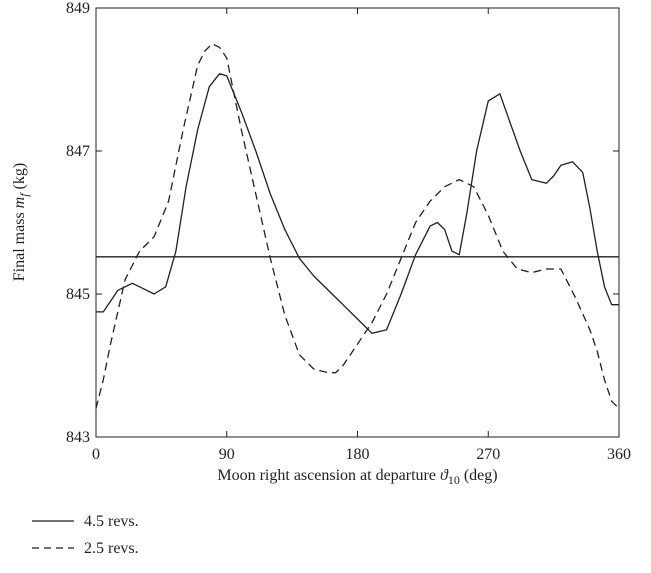  Describe the element at coordinates (111, 548) in the screenshot. I see `legend-label-2-5-revs: 2.5 revs.` at that location.